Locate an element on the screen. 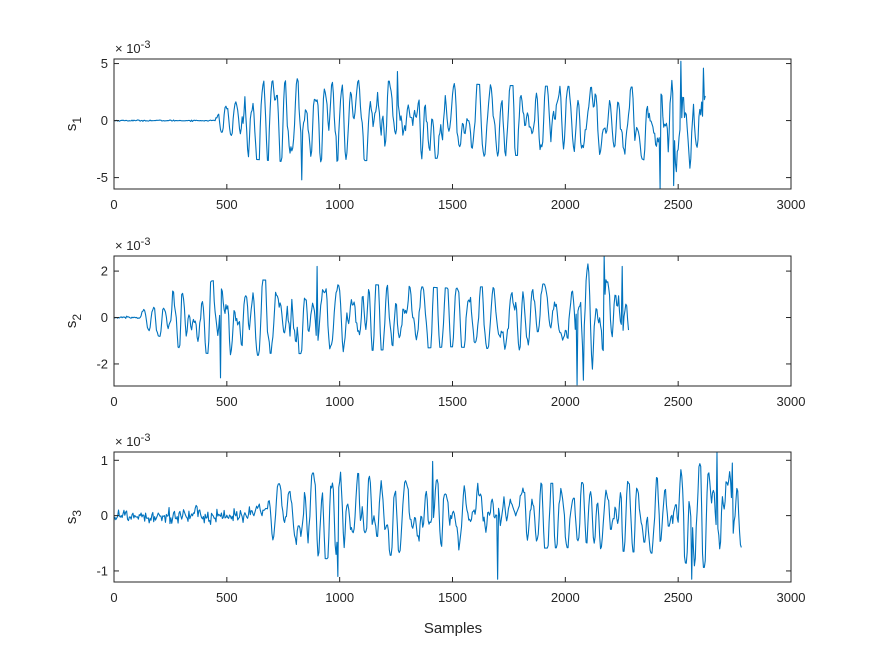  y-axis-label-subscript: 1 is located at coordinates (77, 120).